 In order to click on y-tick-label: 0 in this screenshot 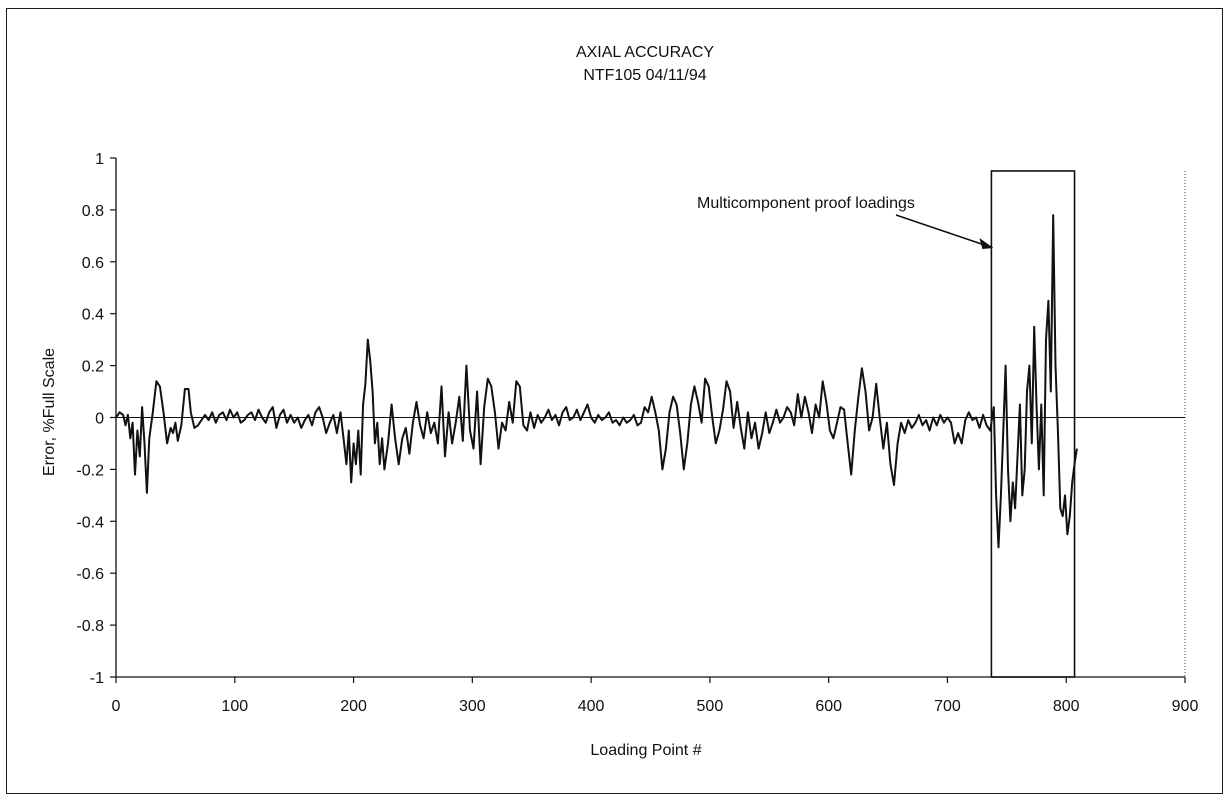, I will do `click(99, 419)`.